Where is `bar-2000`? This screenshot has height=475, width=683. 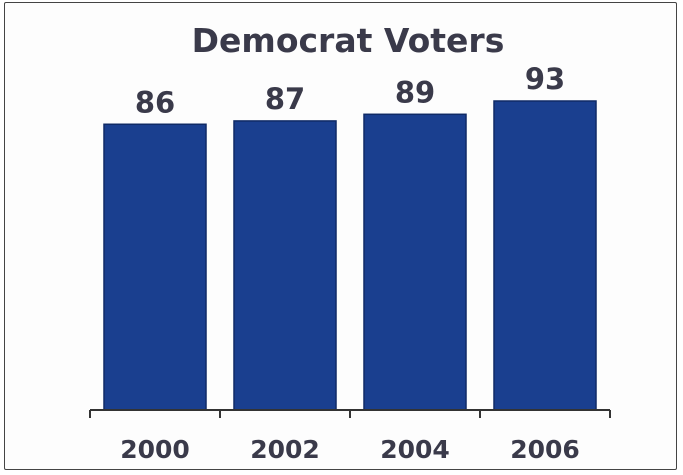
bar-2000 is located at coordinates (155, 267).